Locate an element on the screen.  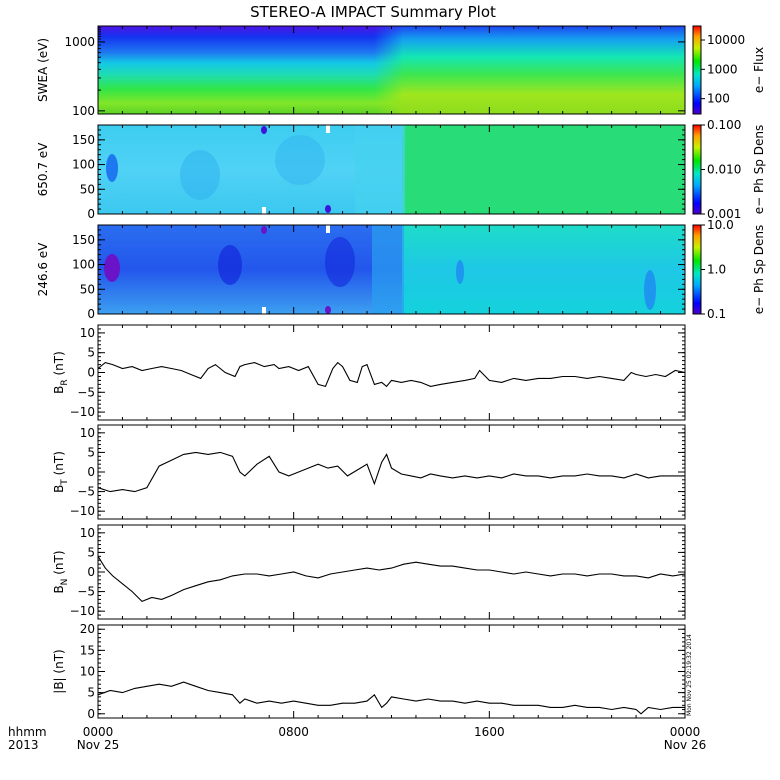
swea-ylabel: SWEA (eV) is located at coordinates (43, 70).